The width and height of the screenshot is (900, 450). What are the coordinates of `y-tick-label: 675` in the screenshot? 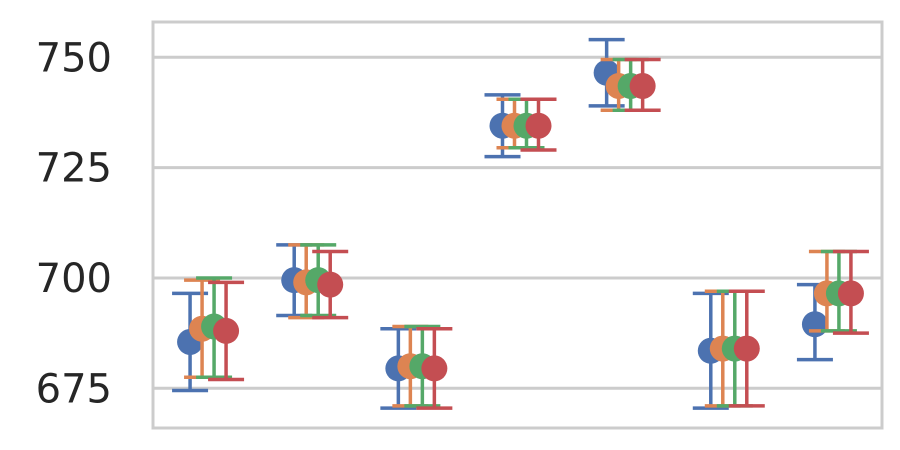 It's located at (74, 389).